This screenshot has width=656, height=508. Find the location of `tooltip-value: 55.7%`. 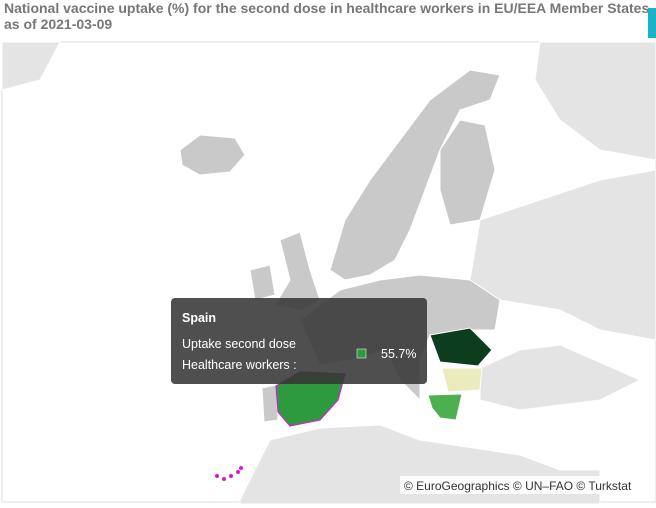

tooltip-value: 55.7% is located at coordinates (398, 354).